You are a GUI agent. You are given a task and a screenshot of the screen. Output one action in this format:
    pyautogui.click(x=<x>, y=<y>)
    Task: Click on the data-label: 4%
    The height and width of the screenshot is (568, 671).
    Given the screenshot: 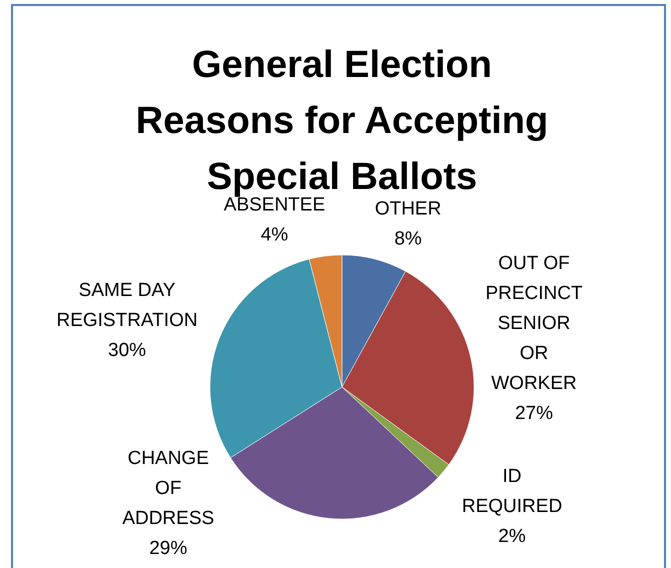 What is the action you would take?
    pyautogui.click(x=274, y=235)
    